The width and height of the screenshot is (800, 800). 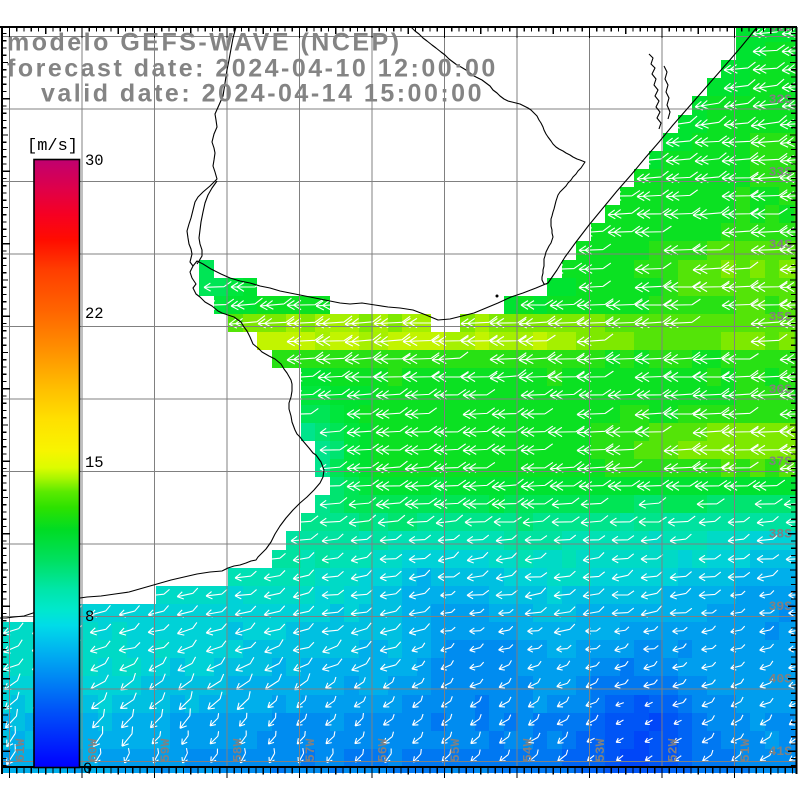 What do you see at coordinates (781, 461) in the screenshot?
I see `svg-text: 37S` at bounding box center [781, 461].